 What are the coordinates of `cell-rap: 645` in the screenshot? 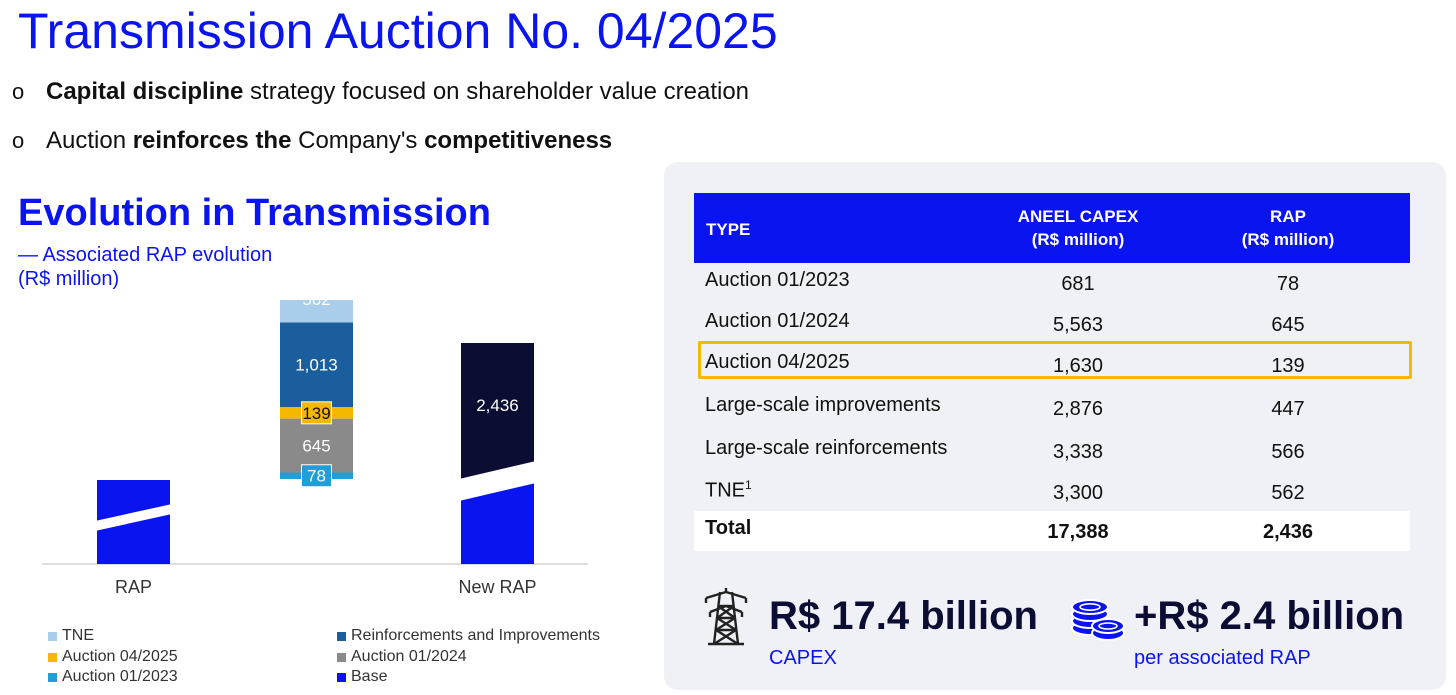 It's located at (1288, 325).